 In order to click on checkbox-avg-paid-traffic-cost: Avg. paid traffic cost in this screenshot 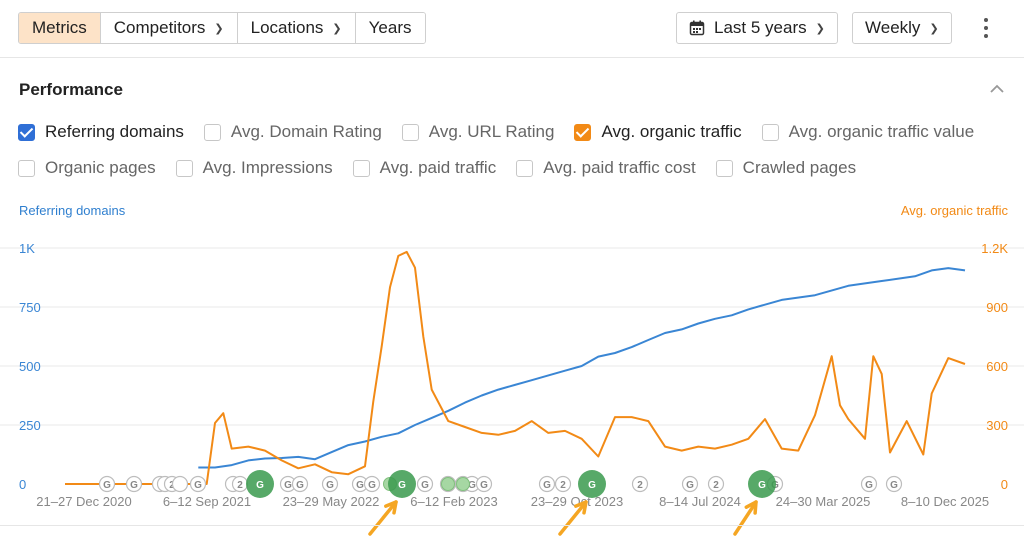, I will do `click(606, 168)`.